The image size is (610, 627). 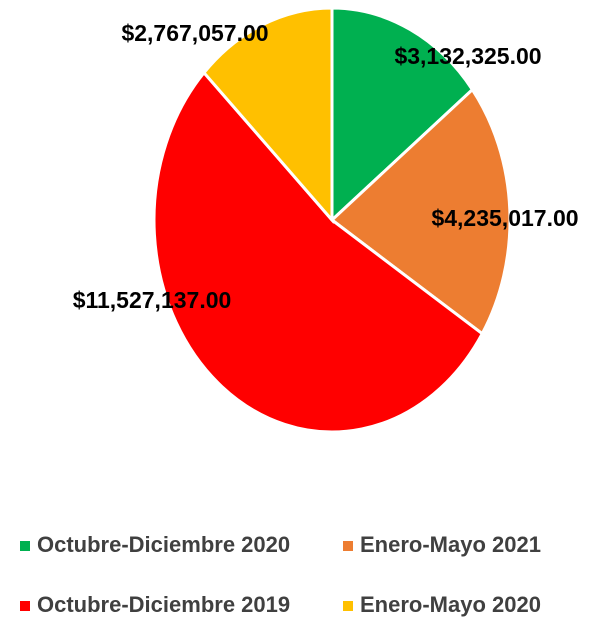 What do you see at coordinates (450, 604) in the screenshot?
I see `legend-label: Enero-Mayo 2020` at bounding box center [450, 604].